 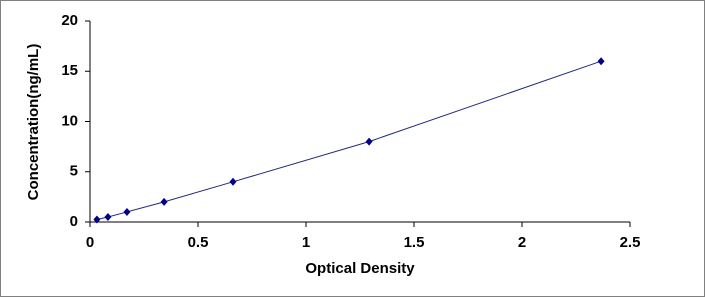 What do you see at coordinates (306, 242) in the screenshot?
I see `x-tick-label: 1` at bounding box center [306, 242].